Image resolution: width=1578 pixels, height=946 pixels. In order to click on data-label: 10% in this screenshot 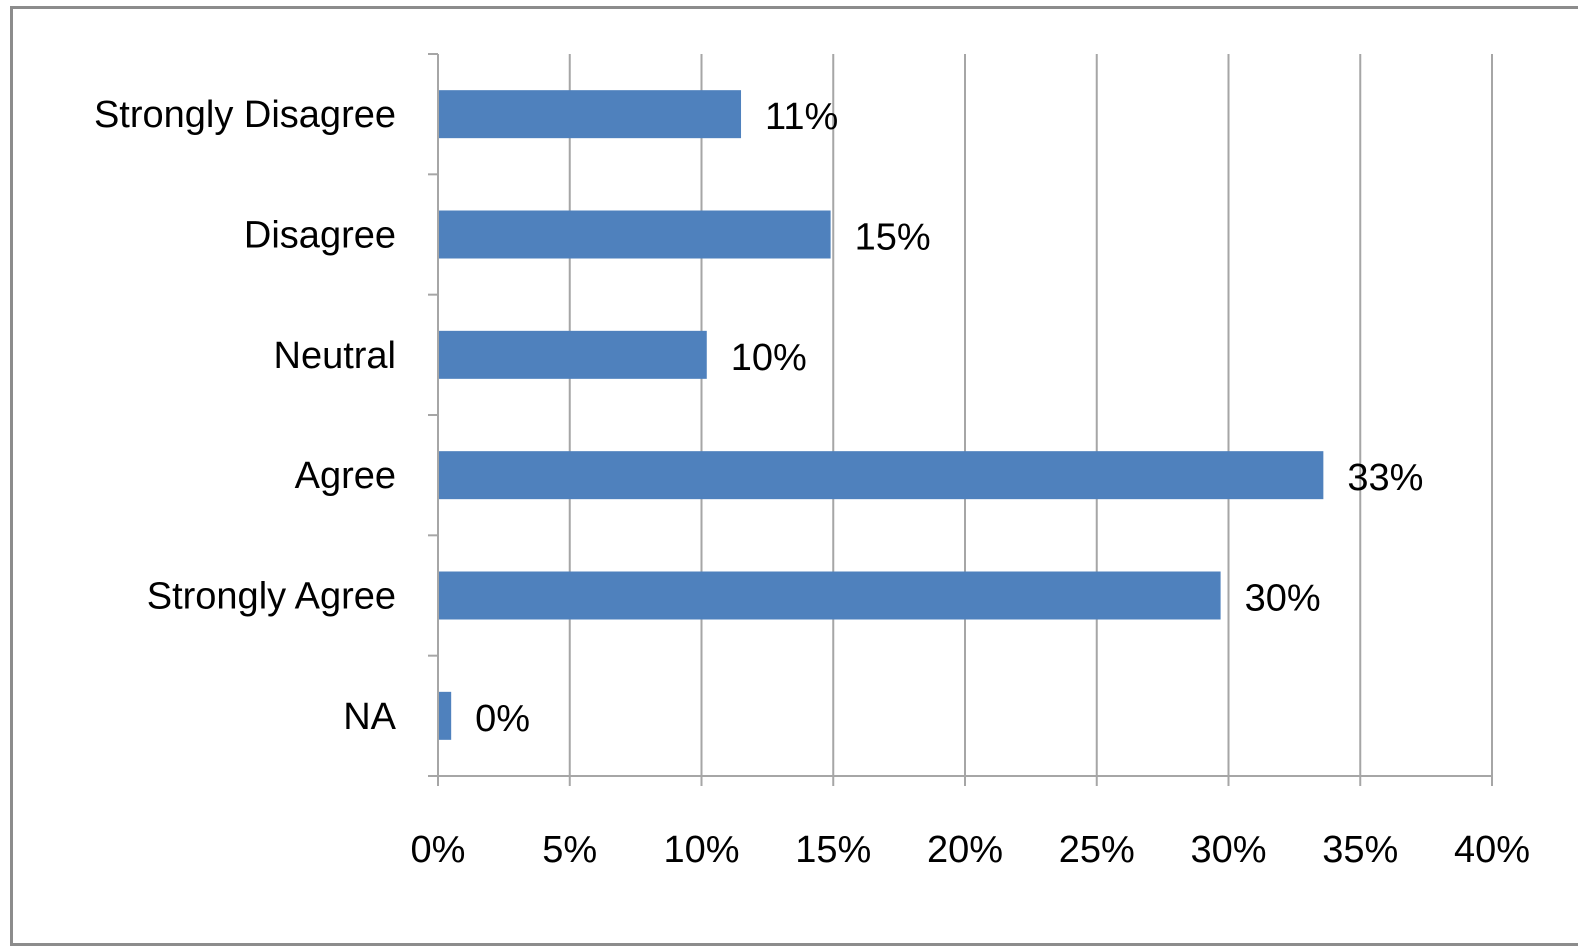, I will do `click(769, 358)`.